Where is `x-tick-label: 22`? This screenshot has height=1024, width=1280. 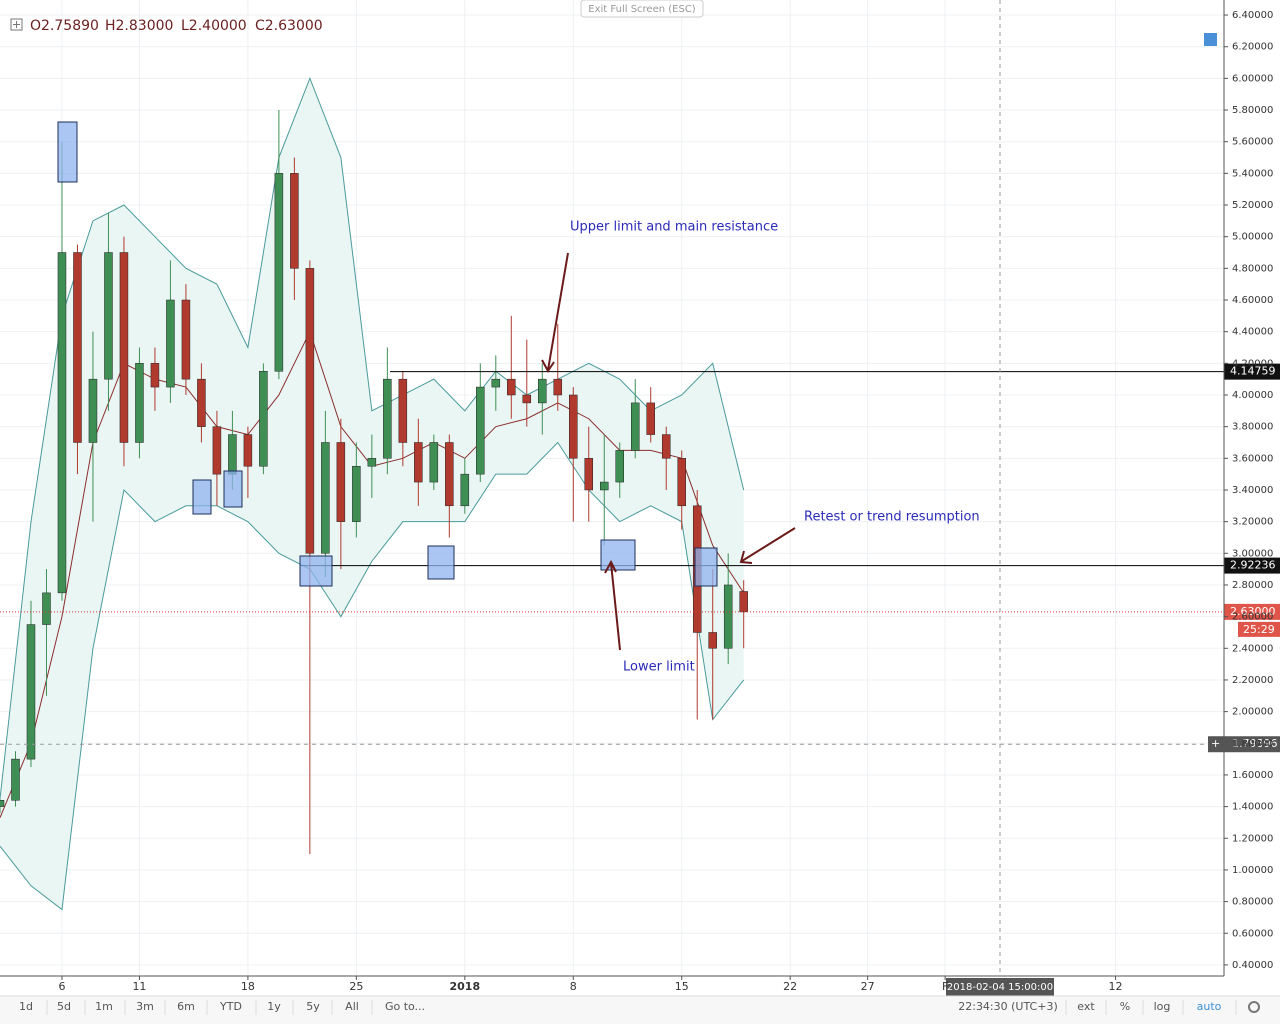 x-tick-label: 22 is located at coordinates (790, 986).